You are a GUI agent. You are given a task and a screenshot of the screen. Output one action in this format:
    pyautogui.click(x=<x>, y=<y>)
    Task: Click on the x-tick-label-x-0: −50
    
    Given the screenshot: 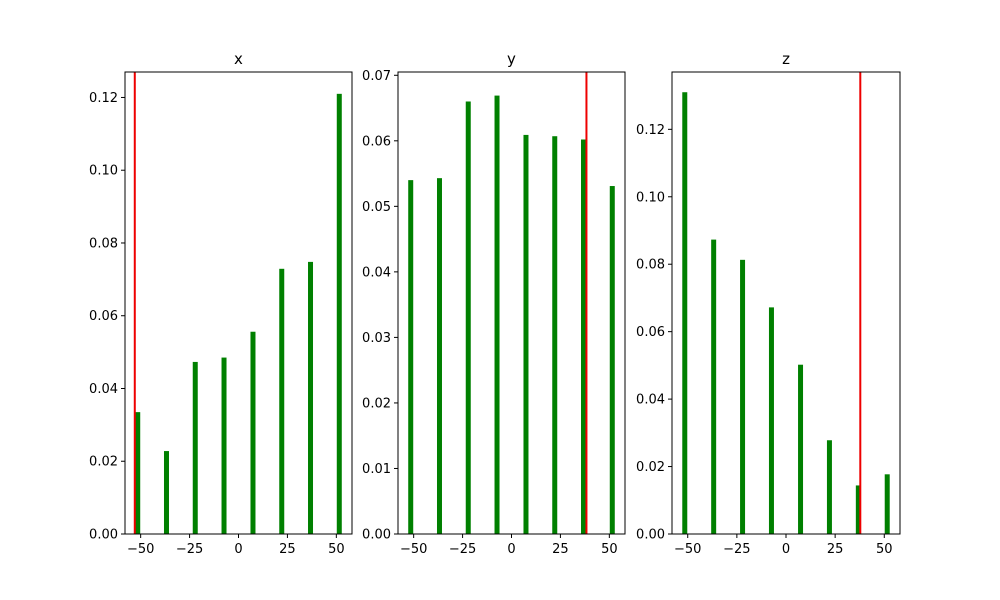 What is the action you would take?
    pyautogui.click(x=140, y=549)
    